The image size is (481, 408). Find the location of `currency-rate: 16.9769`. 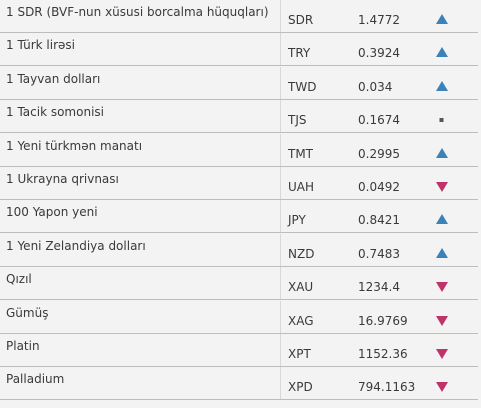

currency-rate: 16.9769 is located at coordinates (383, 320).